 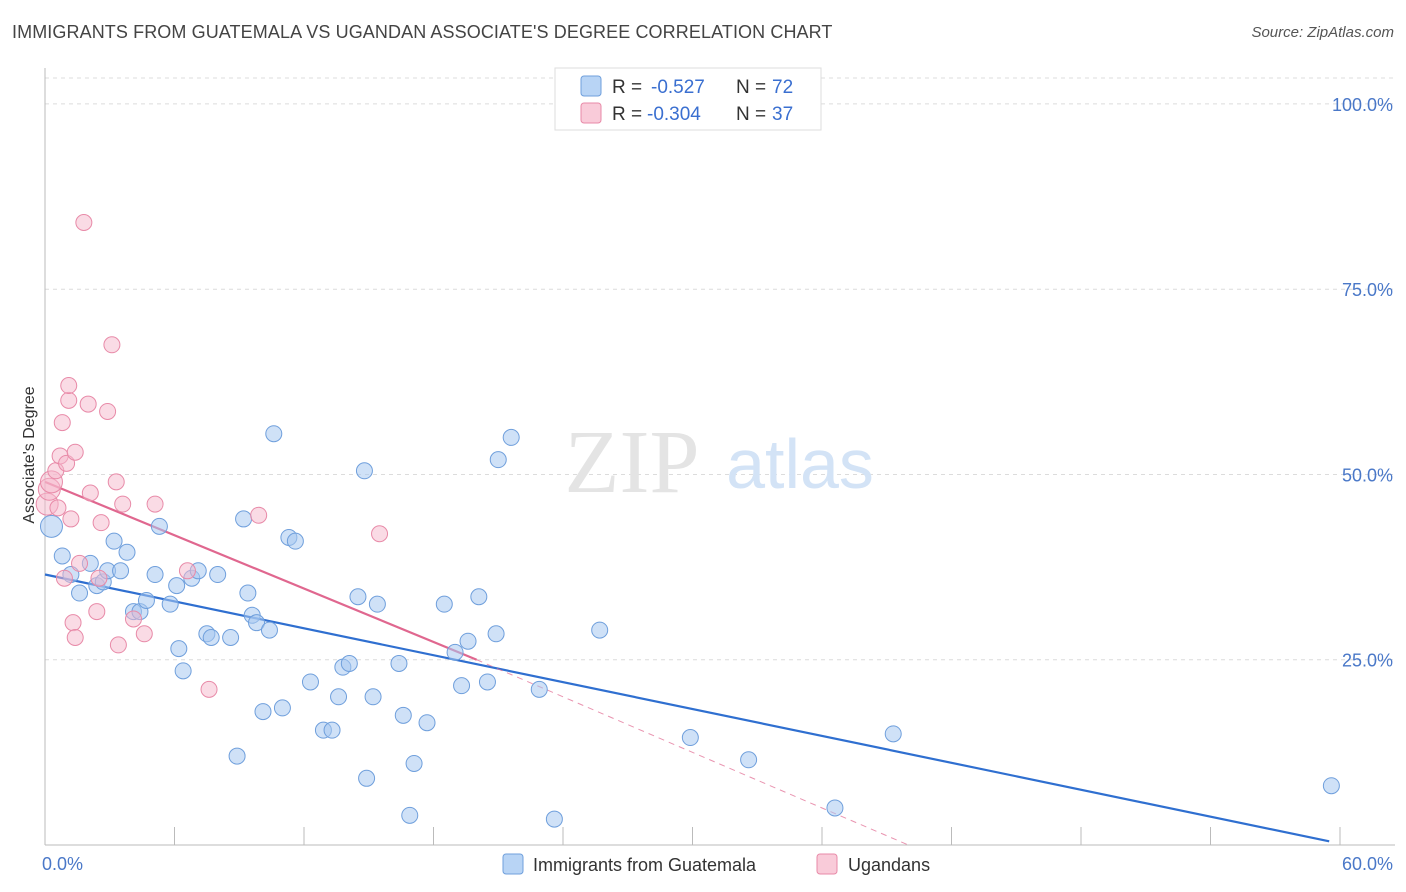 I want to click on watermark-atlas: atlas, so click(x=800, y=464).